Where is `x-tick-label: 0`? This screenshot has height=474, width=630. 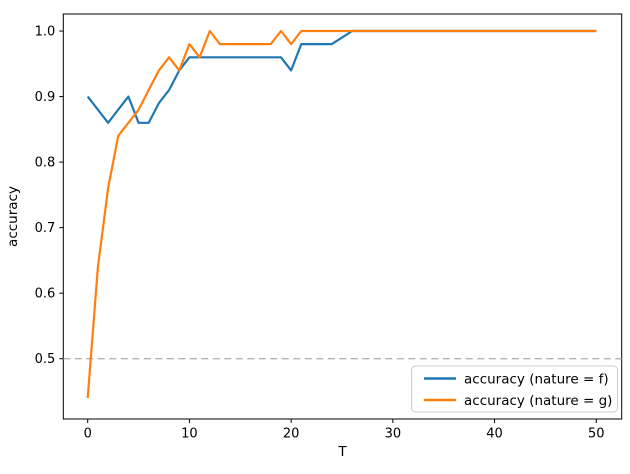
x-tick-label: 0 is located at coordinates (88, 434).